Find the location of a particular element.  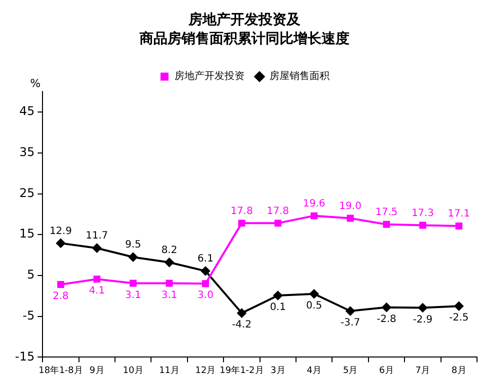

data-label: 8.2 is located at coordinates (169, 250).